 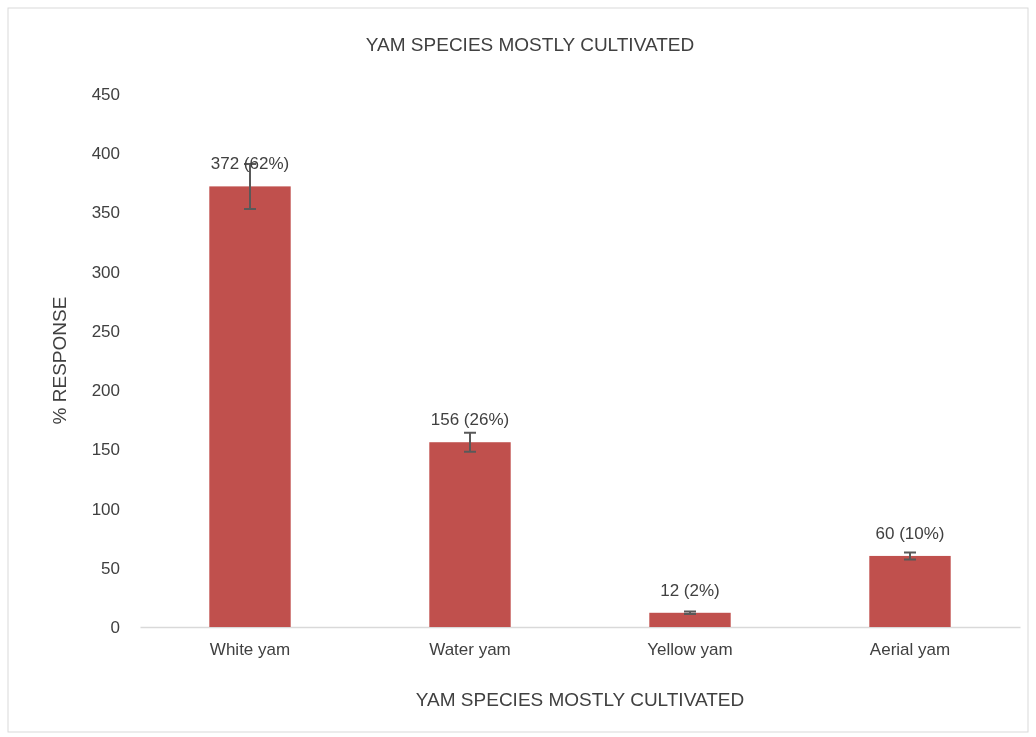 What do you see at coordinates (105, 213) in the screenshot?
I see `y-tick-label: 350` at bounding box center [105, 213].